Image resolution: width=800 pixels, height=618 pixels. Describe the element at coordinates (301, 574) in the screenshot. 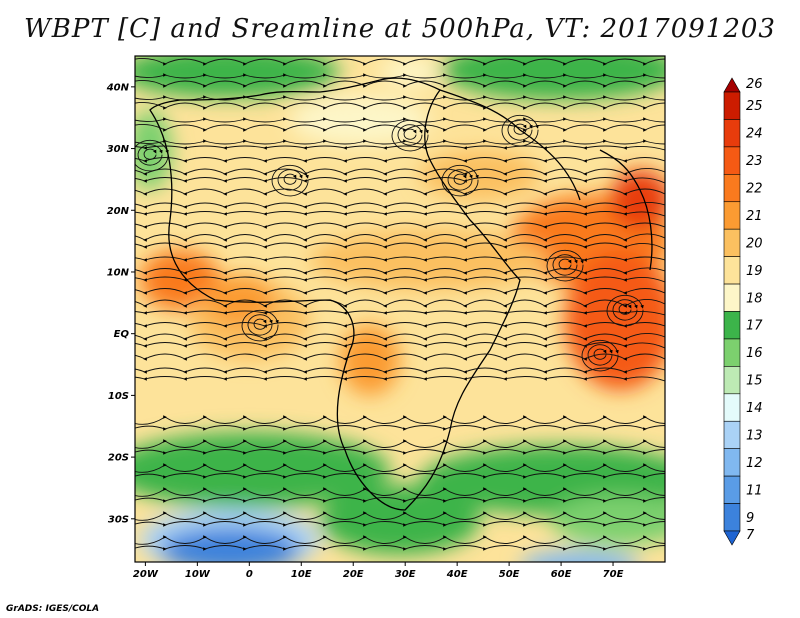

I see `lon-tick-label: 10E` at that location.